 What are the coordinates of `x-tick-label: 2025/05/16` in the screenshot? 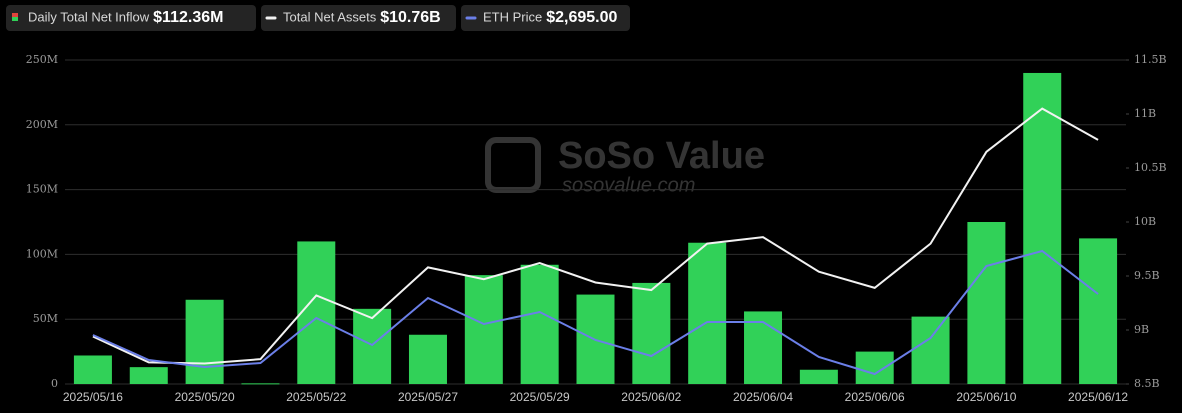 It's located at (93, 397).